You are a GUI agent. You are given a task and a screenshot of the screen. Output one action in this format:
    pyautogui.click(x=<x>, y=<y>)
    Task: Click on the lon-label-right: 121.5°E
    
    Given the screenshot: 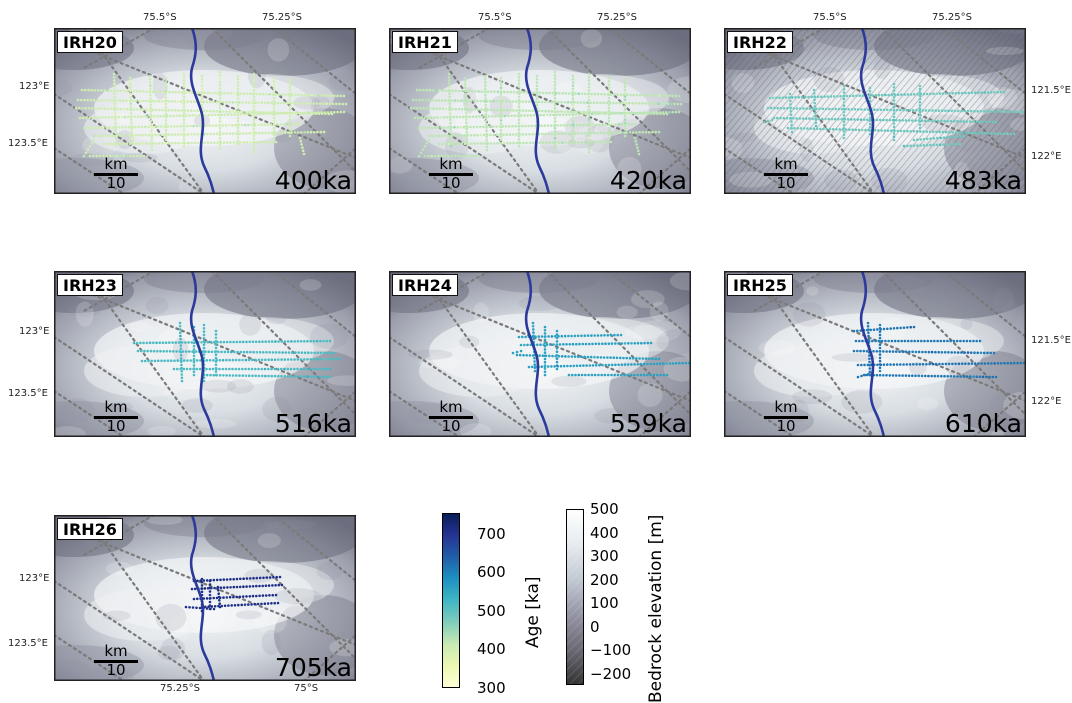 What is the action you would take?
    pyautogui.click(x=1051, y=340)
    